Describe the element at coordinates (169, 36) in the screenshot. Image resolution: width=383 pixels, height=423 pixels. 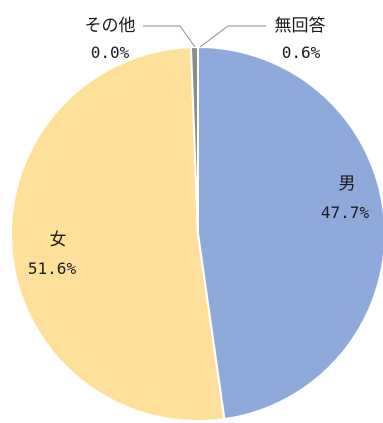
I see `leader-line-other` at that location.